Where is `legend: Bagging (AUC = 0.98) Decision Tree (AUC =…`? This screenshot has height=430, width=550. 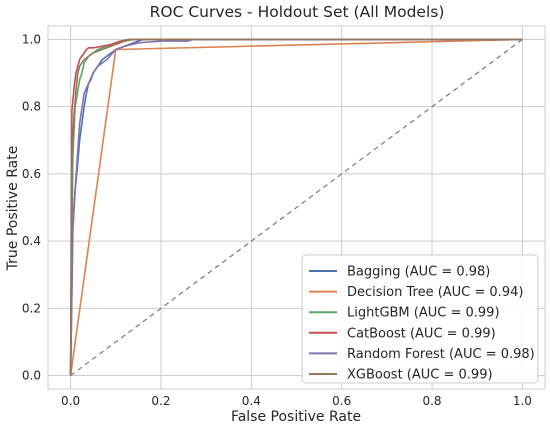
legend: Bagging (AUC = 0.98) Decision Tree (AUC =… is located at coordinates (420, 319).